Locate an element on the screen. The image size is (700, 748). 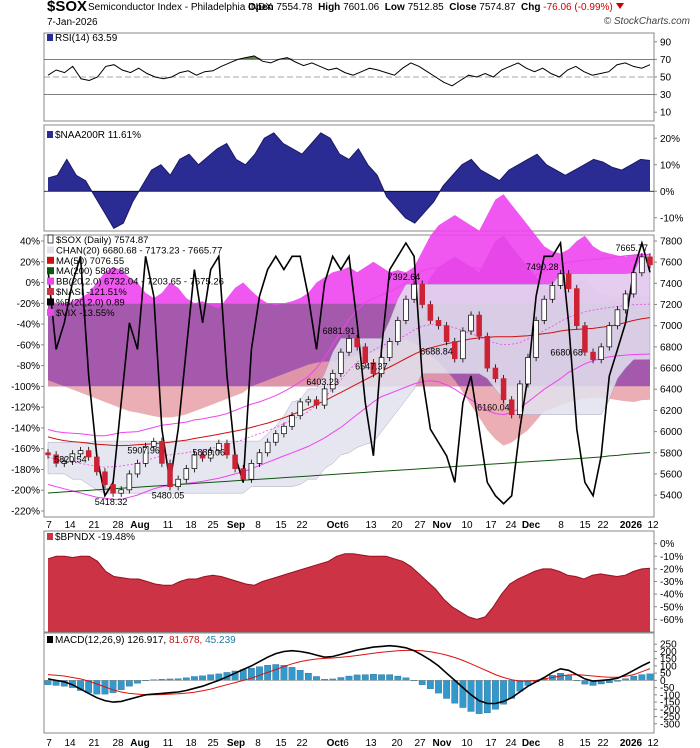
sox-pct-axis-label: -200% is located at coordinates (25, 491).